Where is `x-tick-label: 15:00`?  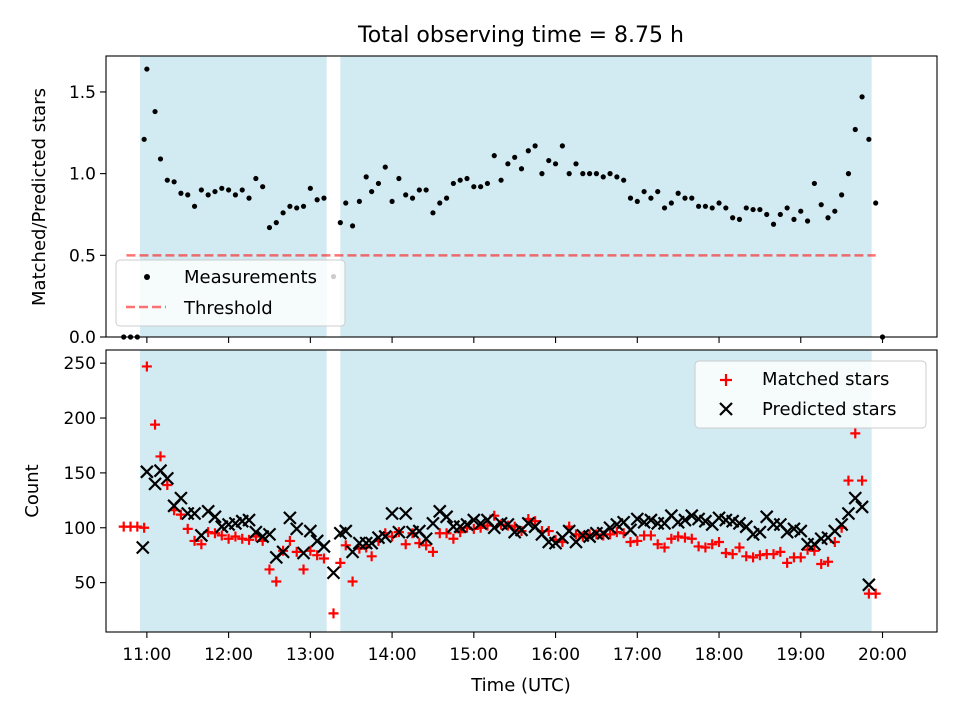 x-tick-label: 15:00 is located at coordinates (473, 655).